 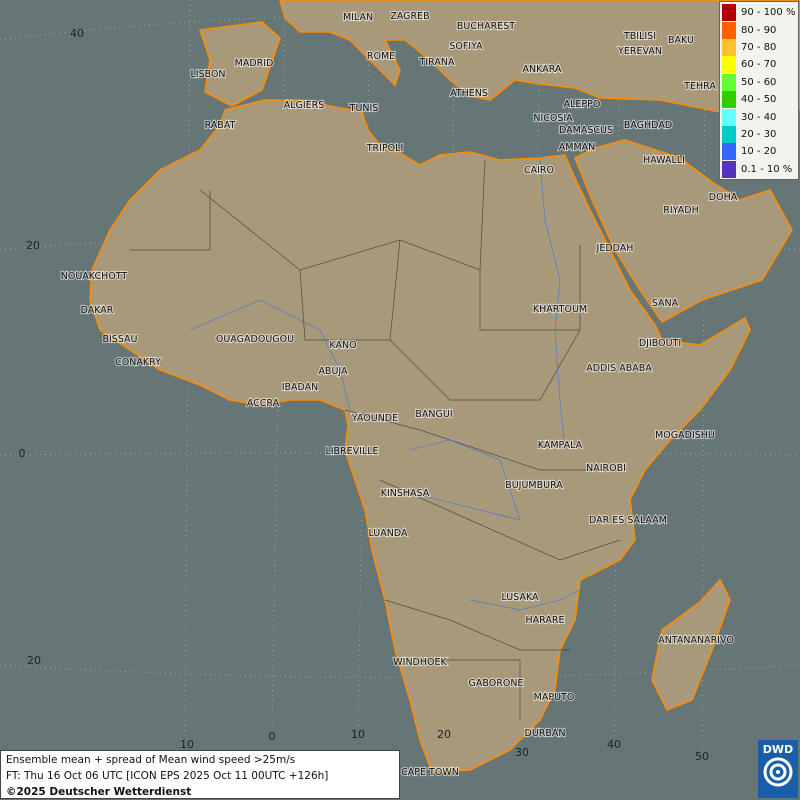 What do you see at coordinates (444, 745) in the screenshot?
I see `longitude-labels: 10 0 10 20 30 40 50` at bounding box center [444, 745].